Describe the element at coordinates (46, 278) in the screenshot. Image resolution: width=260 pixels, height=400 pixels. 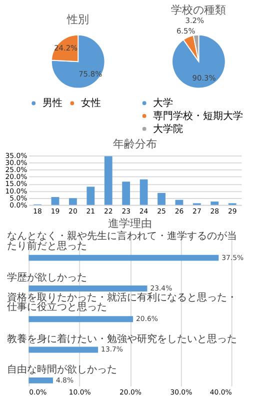
I see `y-tick-label: 学歴が欲しかった` at that location.